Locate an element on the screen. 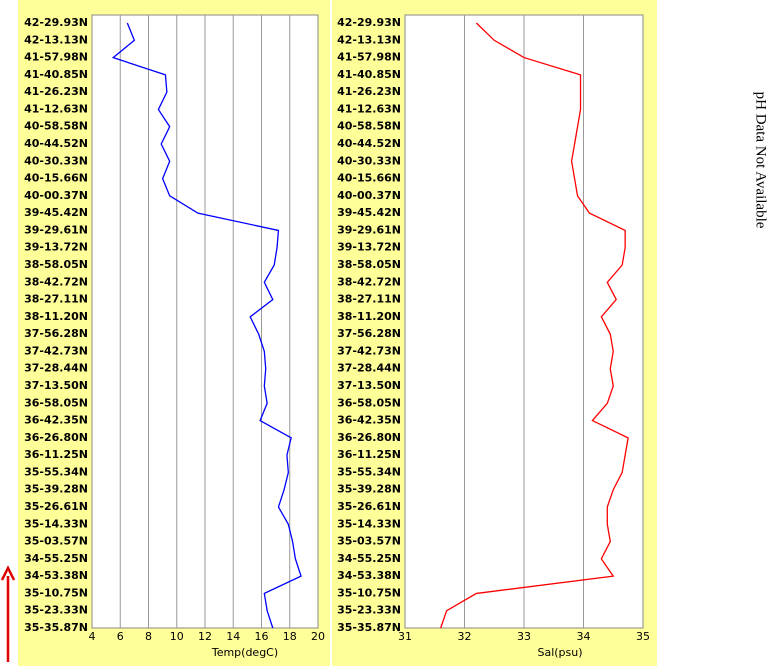  x-tick-label: 18 is located at coordinates (290, 636).